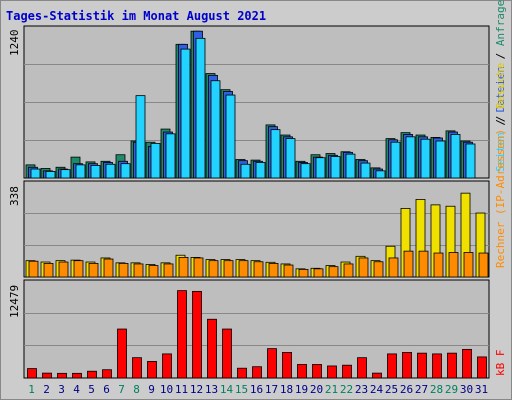 The image size is (512, 400). I want to click on x-tick-label-9: 9, so click(151, 389).